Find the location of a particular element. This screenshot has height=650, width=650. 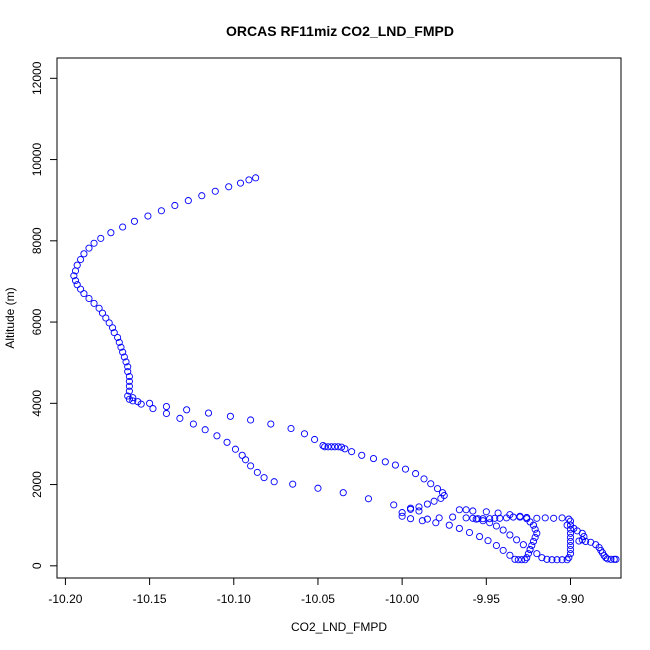

x-tick-label: -10.05 is located at coordinates (318, 599).